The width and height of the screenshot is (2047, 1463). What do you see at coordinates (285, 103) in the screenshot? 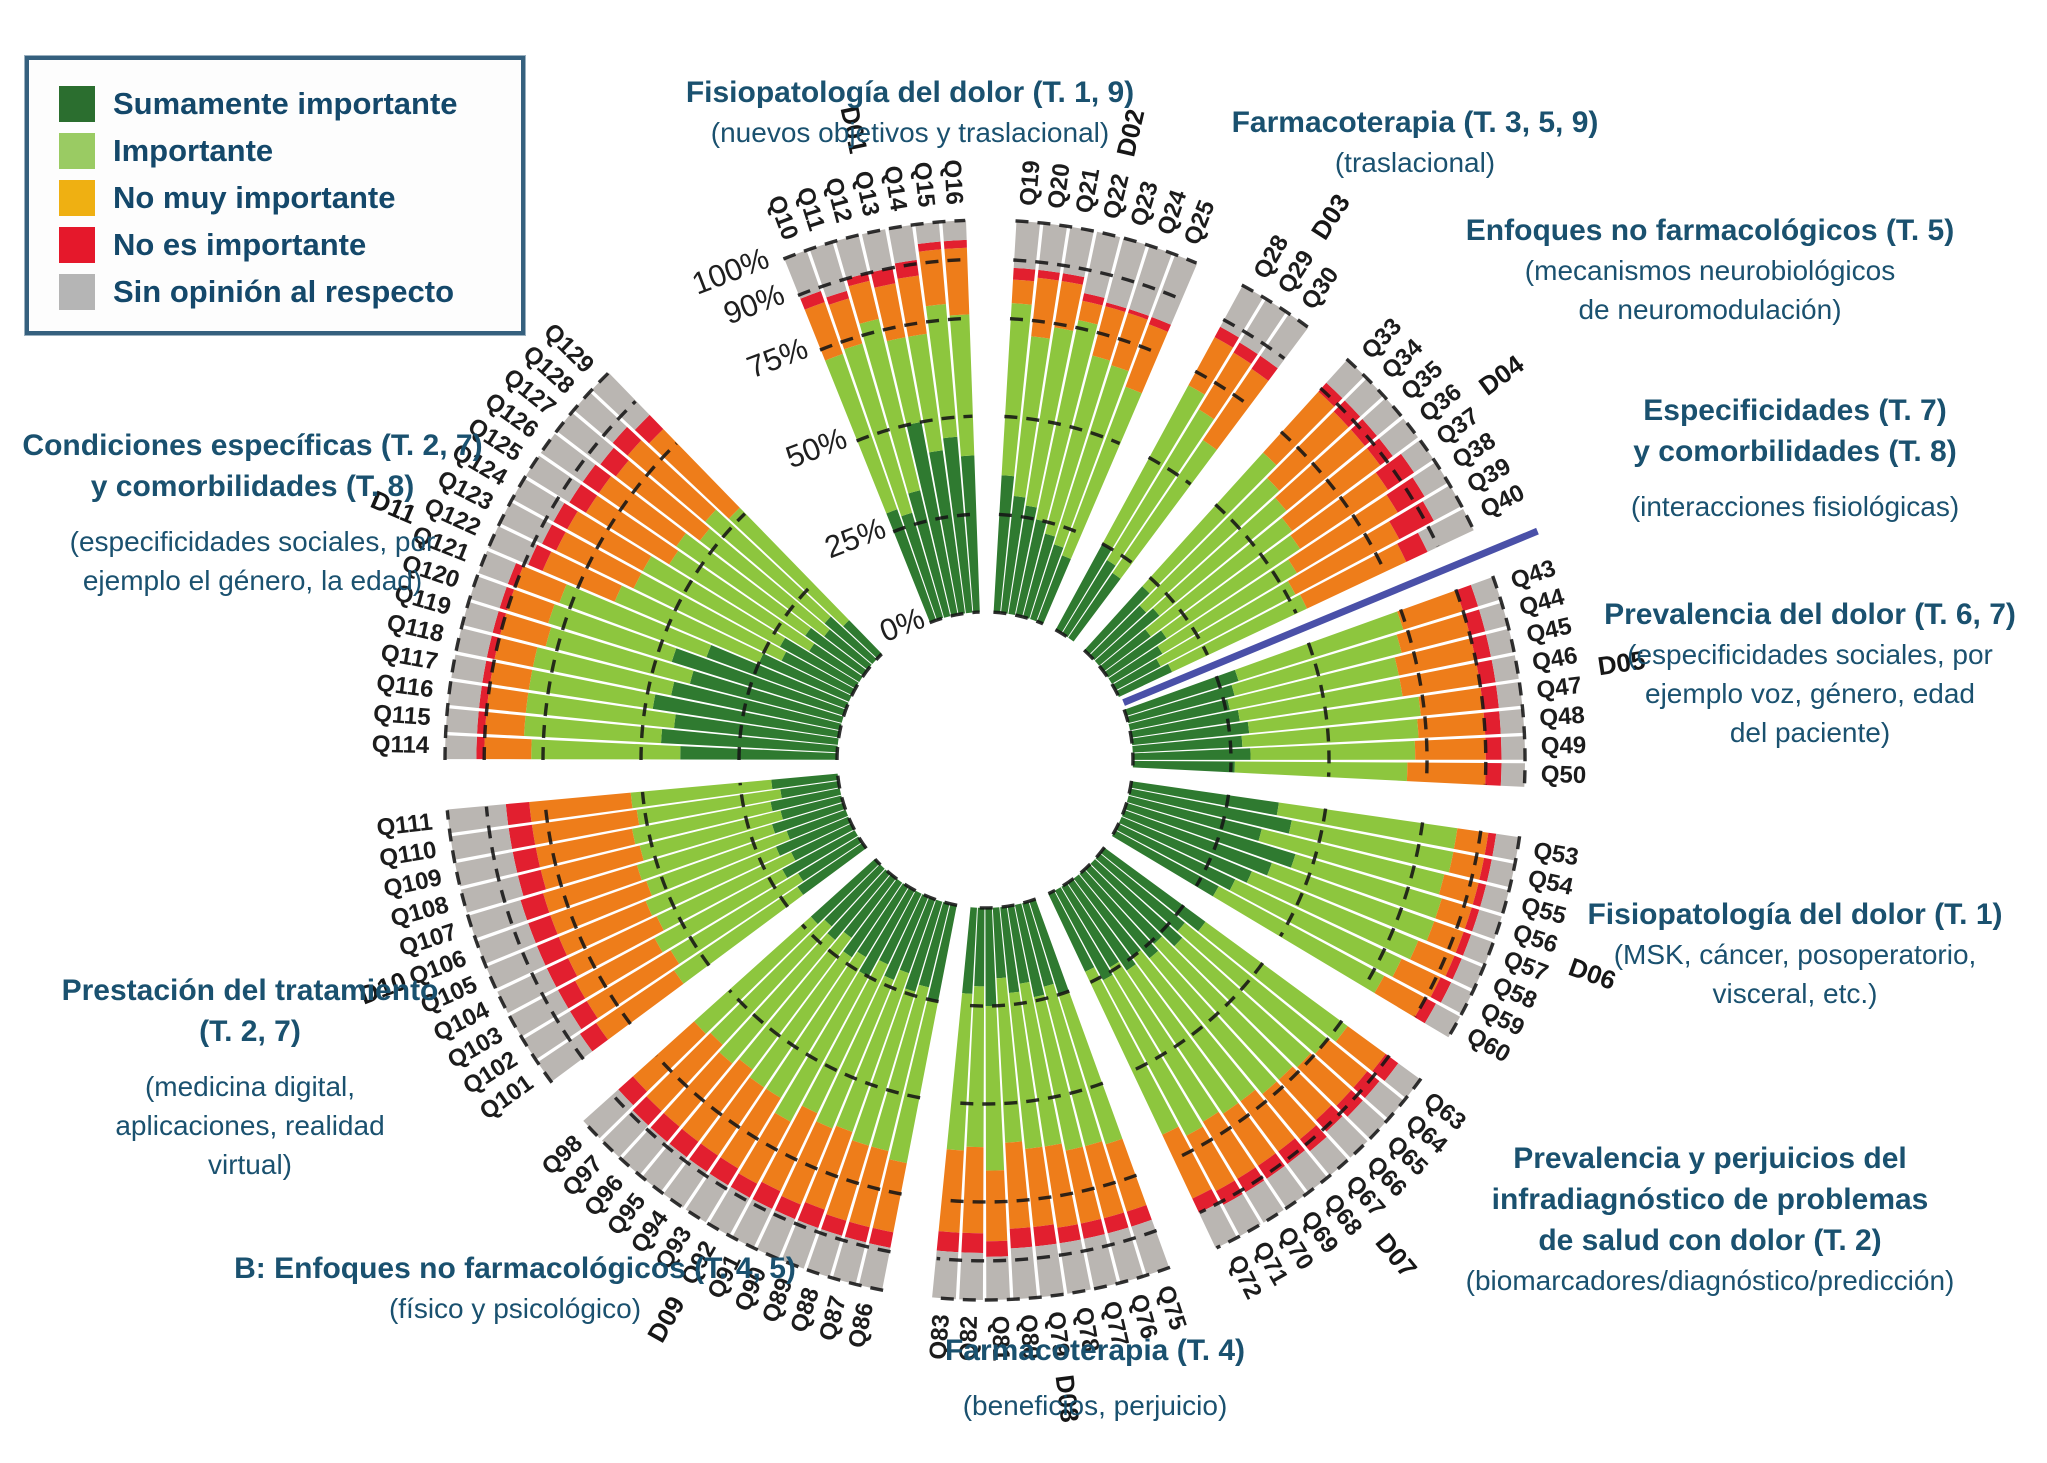
I see `legend-label: Sumamente importante` at bounding box center [285, 103].